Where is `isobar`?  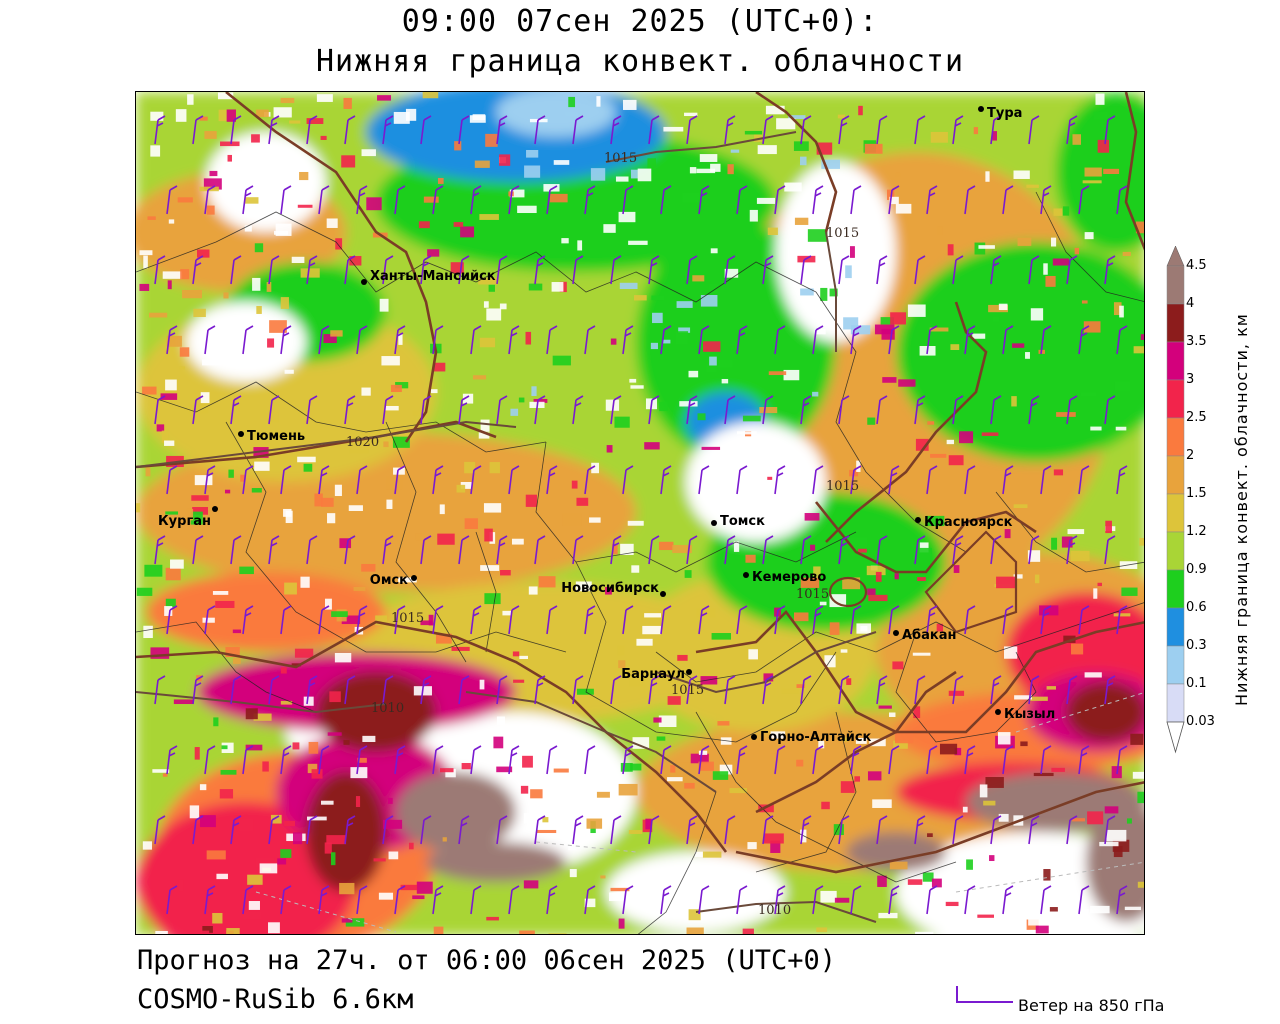
isobar is located at coordinates (326, 444).